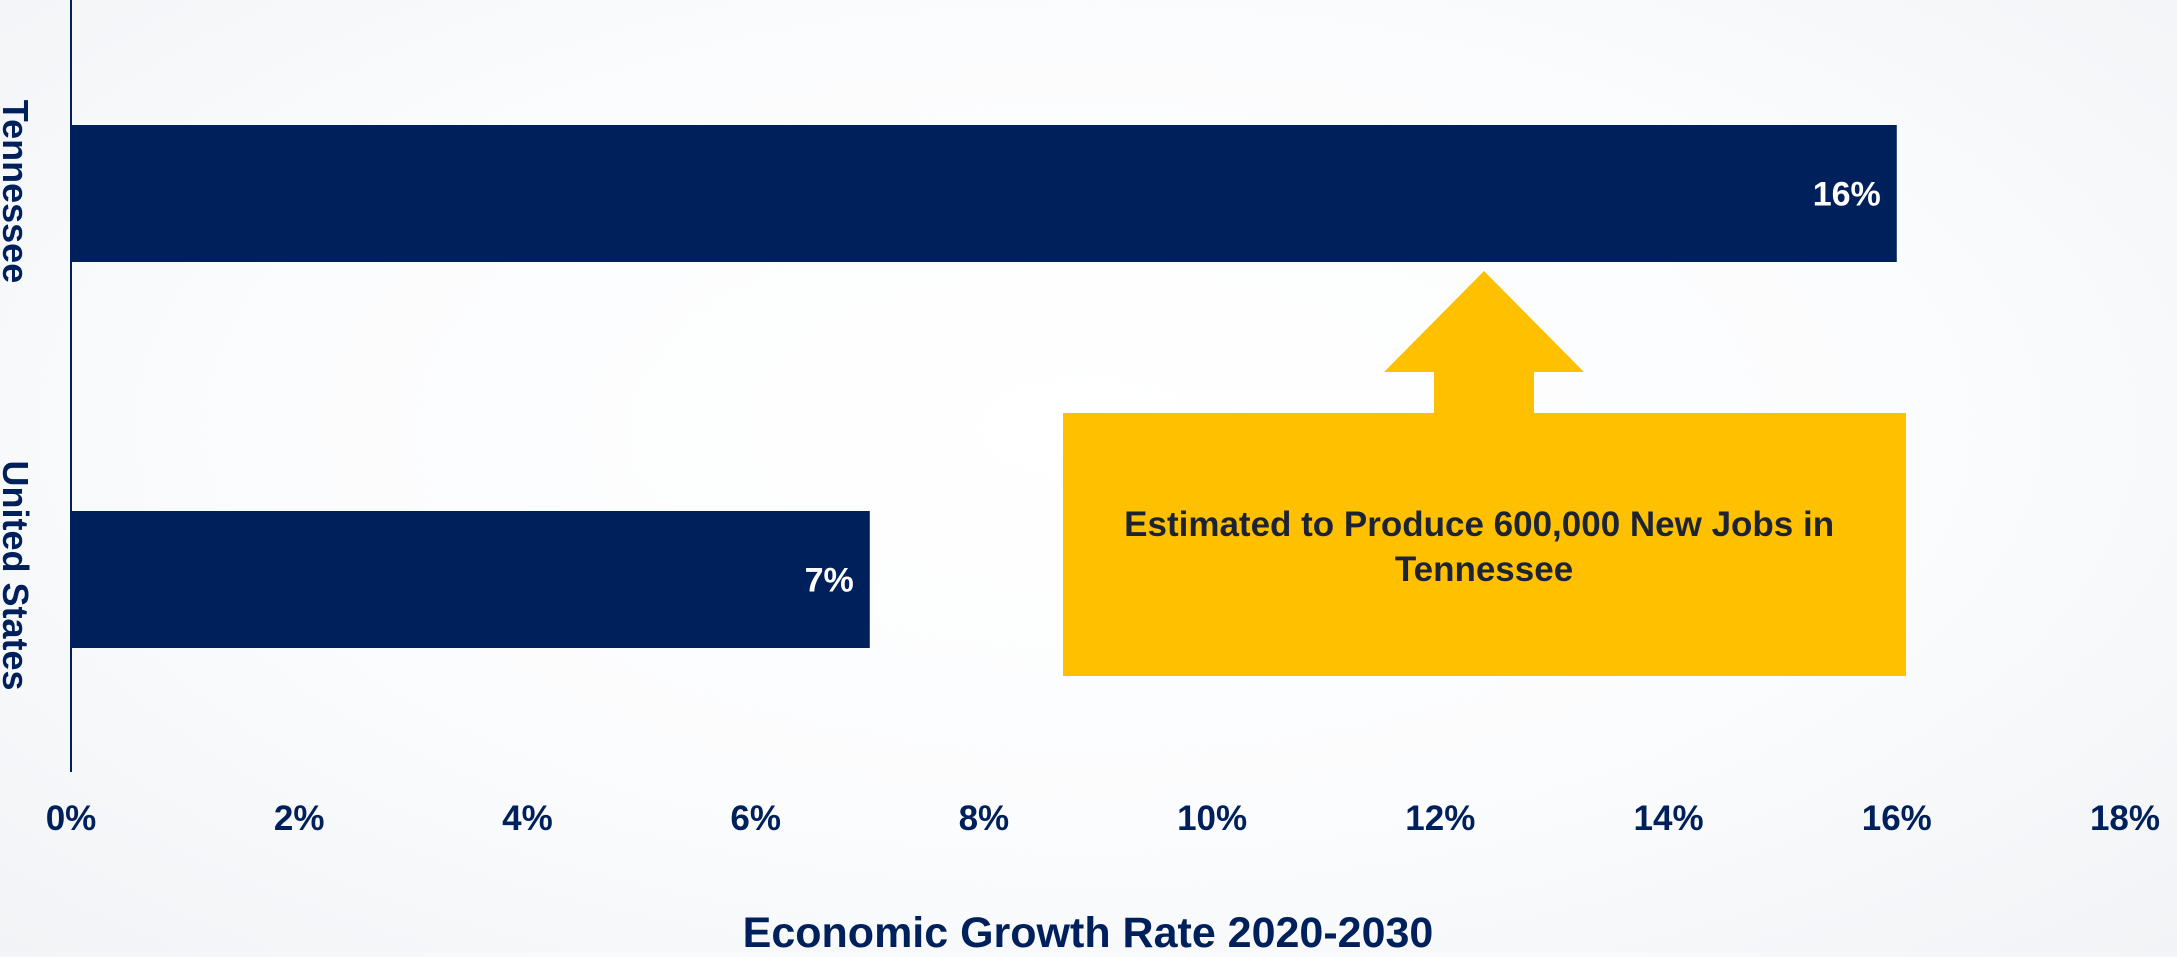 The height and width of the screenshot is (957, 2177). What do you see at coordinates (984, 193) in the screenshot?
I see `bar-tennessee` at bounding box center [984, 193].